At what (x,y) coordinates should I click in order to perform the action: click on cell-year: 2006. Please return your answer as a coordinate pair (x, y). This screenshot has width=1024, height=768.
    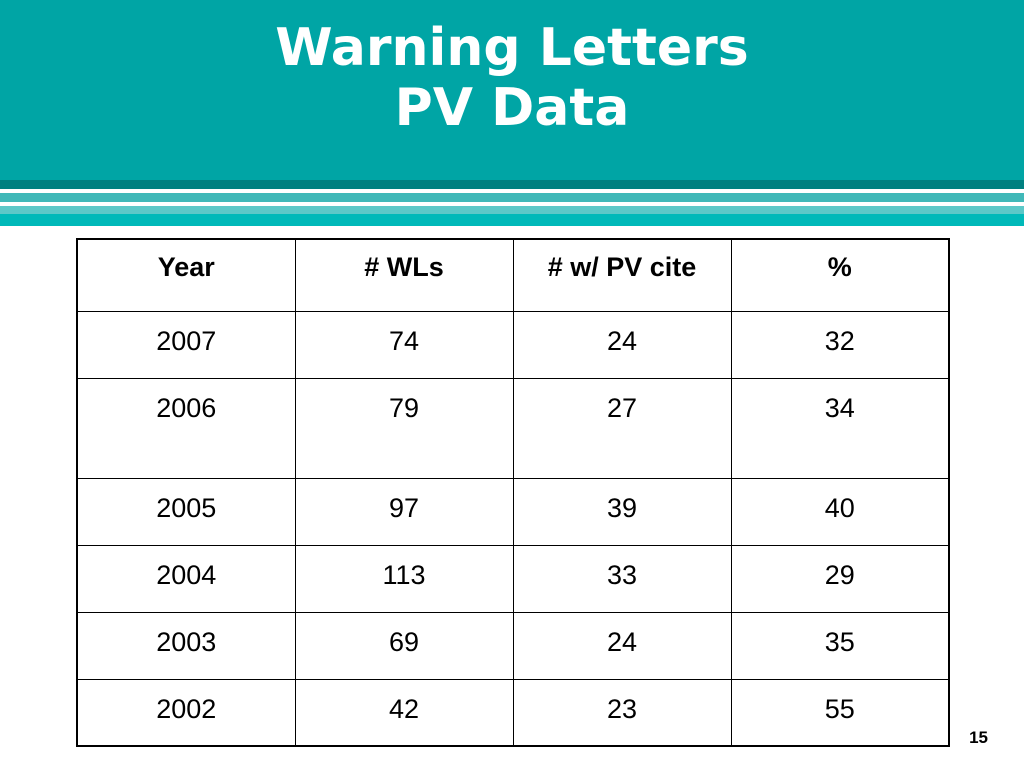
    Looking at the image, I should click on (186, 428).